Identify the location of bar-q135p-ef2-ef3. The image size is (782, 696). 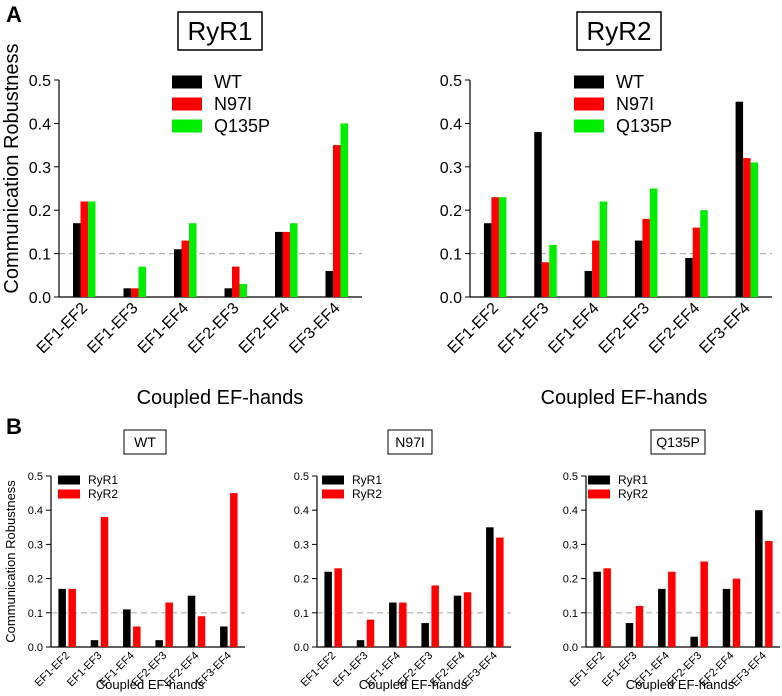
(653, 242).